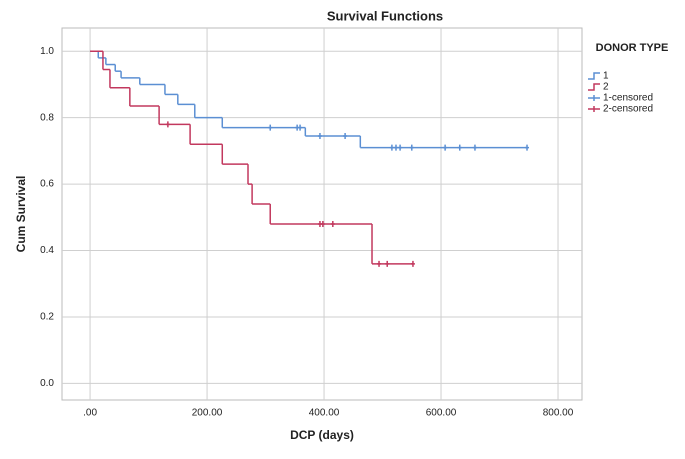  I want to click on chart-title: Survival Functions, so click(385, 15).